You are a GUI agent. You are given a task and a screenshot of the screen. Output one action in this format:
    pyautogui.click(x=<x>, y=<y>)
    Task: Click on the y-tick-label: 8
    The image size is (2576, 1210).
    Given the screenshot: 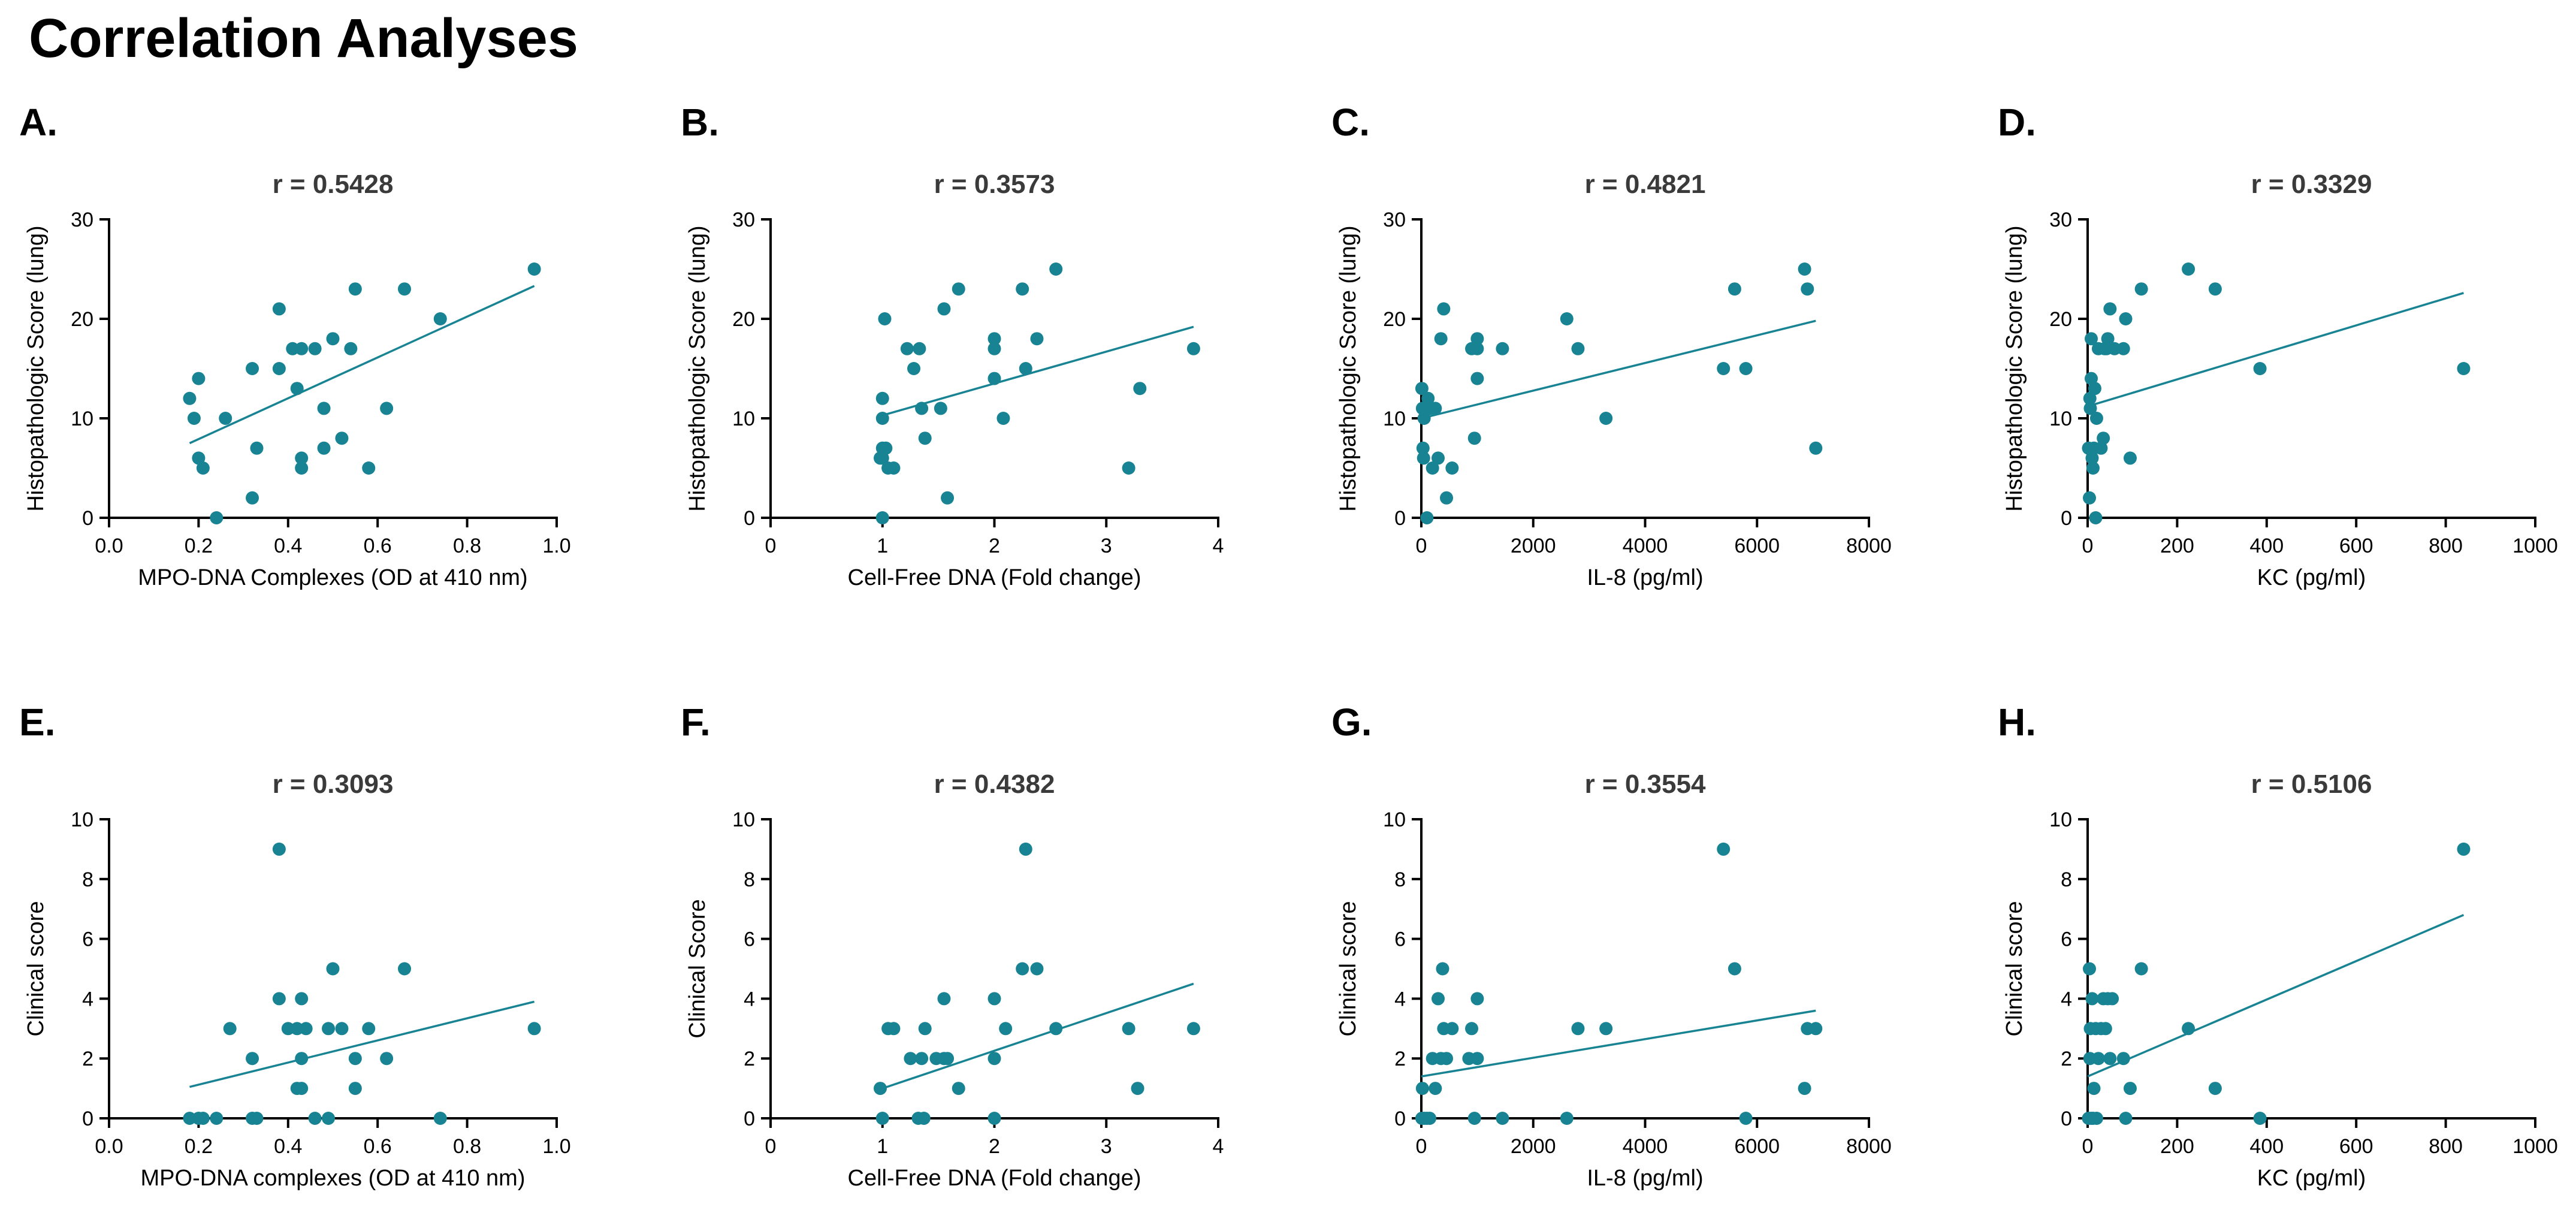 What is the action you would take?
    pyautogui.click(x=88, y=879)
    